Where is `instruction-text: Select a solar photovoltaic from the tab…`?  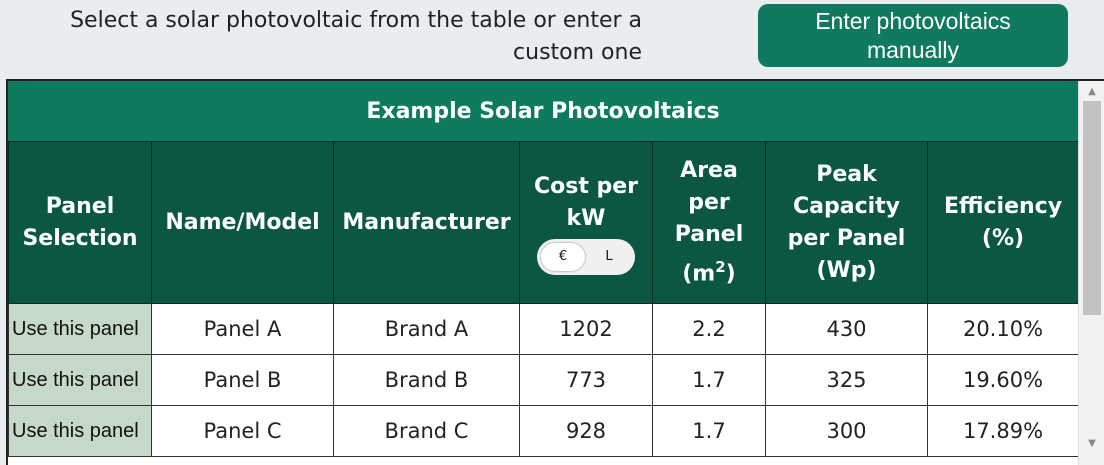 instruction-text: Select a solar photovoltaic from the tab… is located at coordinates (356, 36).